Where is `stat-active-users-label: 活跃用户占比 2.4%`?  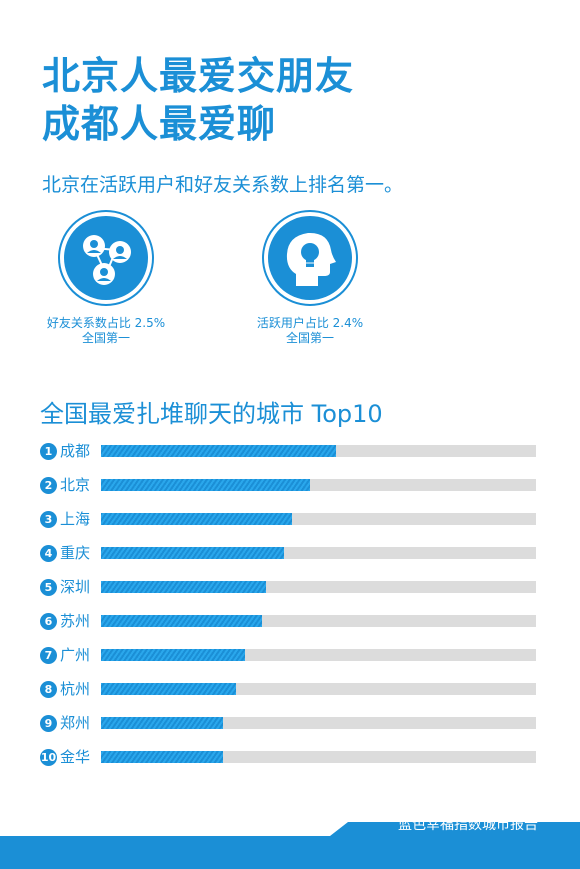
stat-active-users-label: 活跃用户占比 2.4% is located at coordinates (310, 323).